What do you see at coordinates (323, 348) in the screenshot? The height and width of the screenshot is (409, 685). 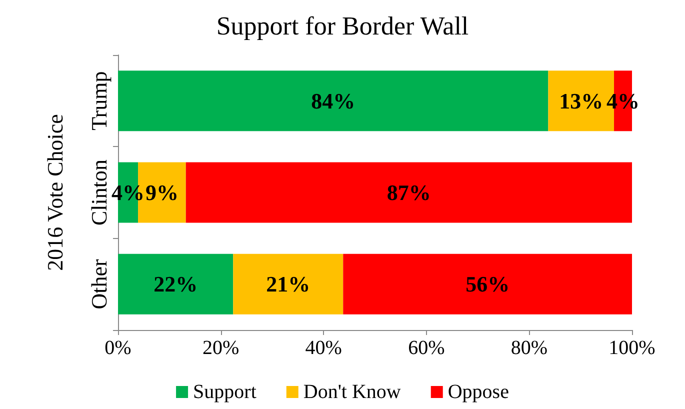 I see `x-tick-label: 40%` at bounding box center [323, 348].